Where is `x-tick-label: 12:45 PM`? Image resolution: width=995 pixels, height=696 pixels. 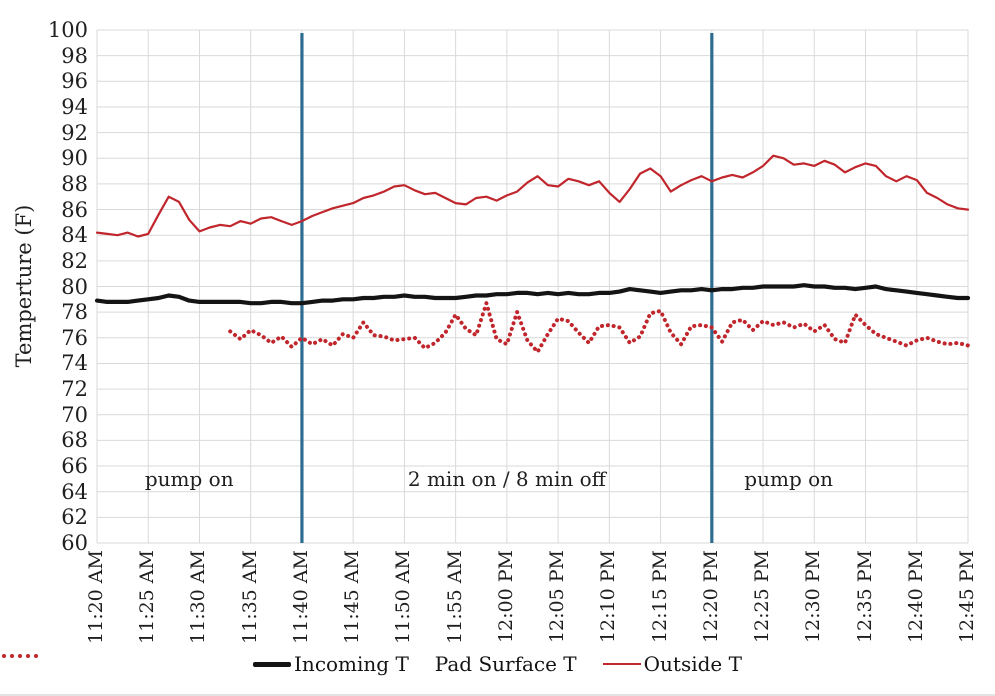 x-tick-label: 12:45 PM is located at coordinates (967, 597).